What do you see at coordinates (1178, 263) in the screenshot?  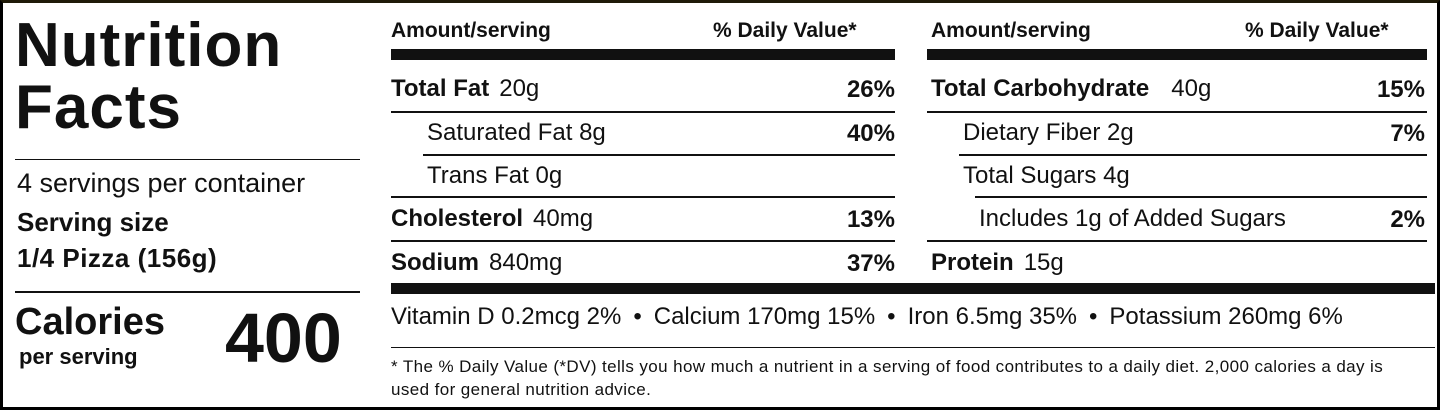 I see `nutrient-row-protein: Protein 15g` at bounding box center [1178, 263].